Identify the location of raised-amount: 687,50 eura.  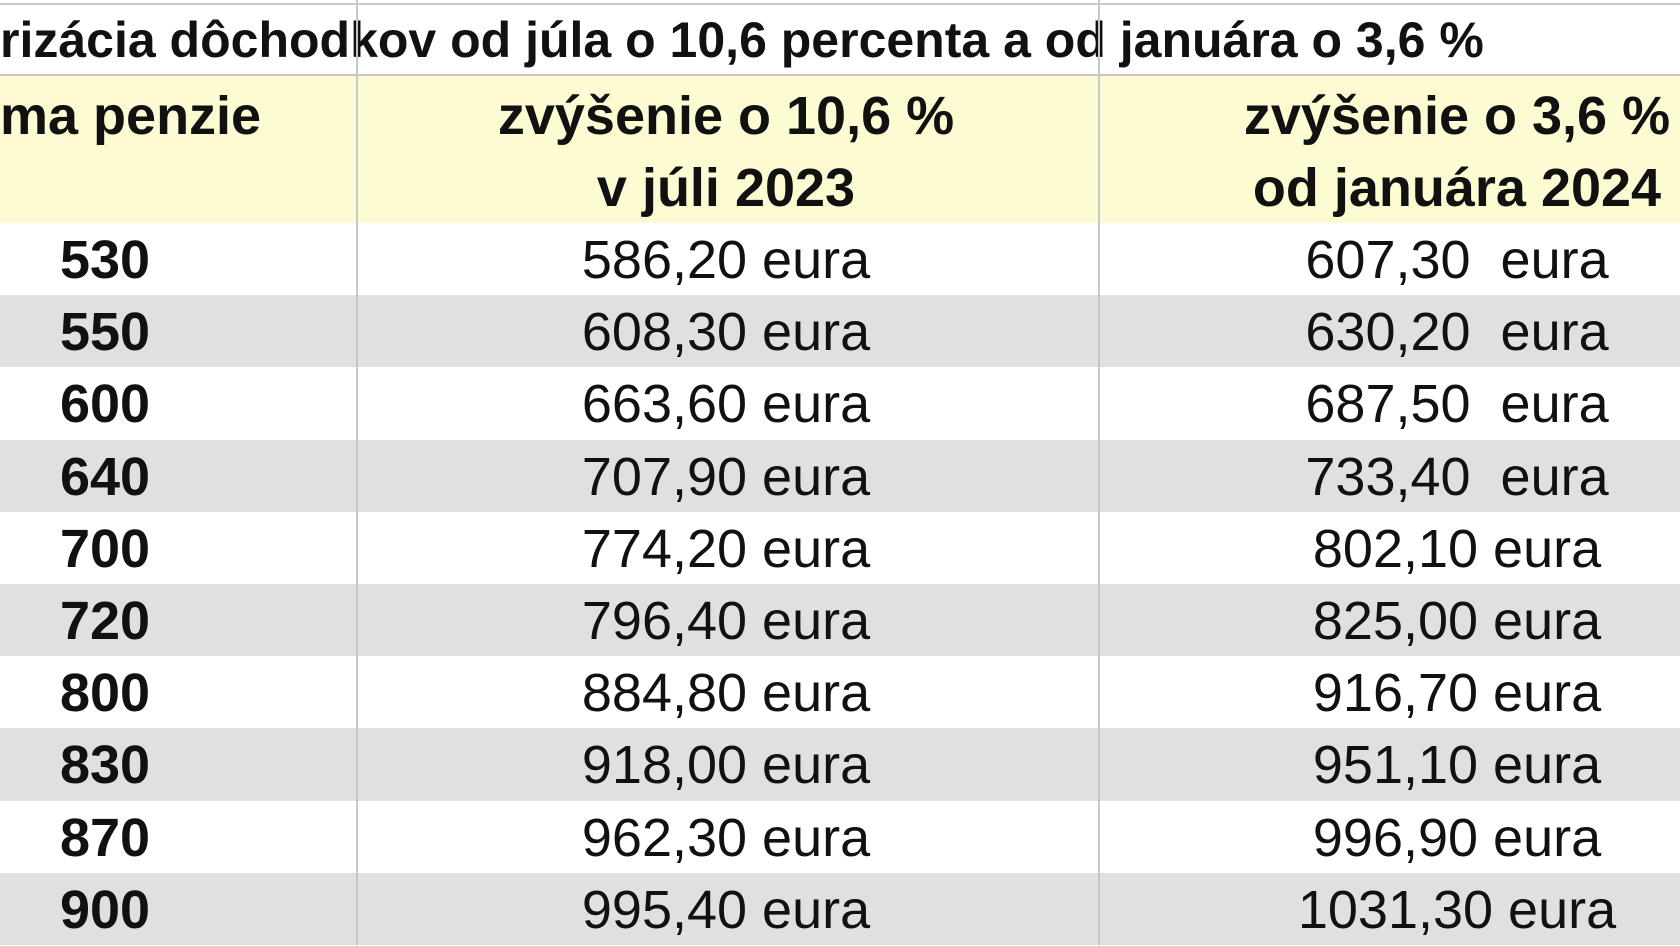
(1457, 404).